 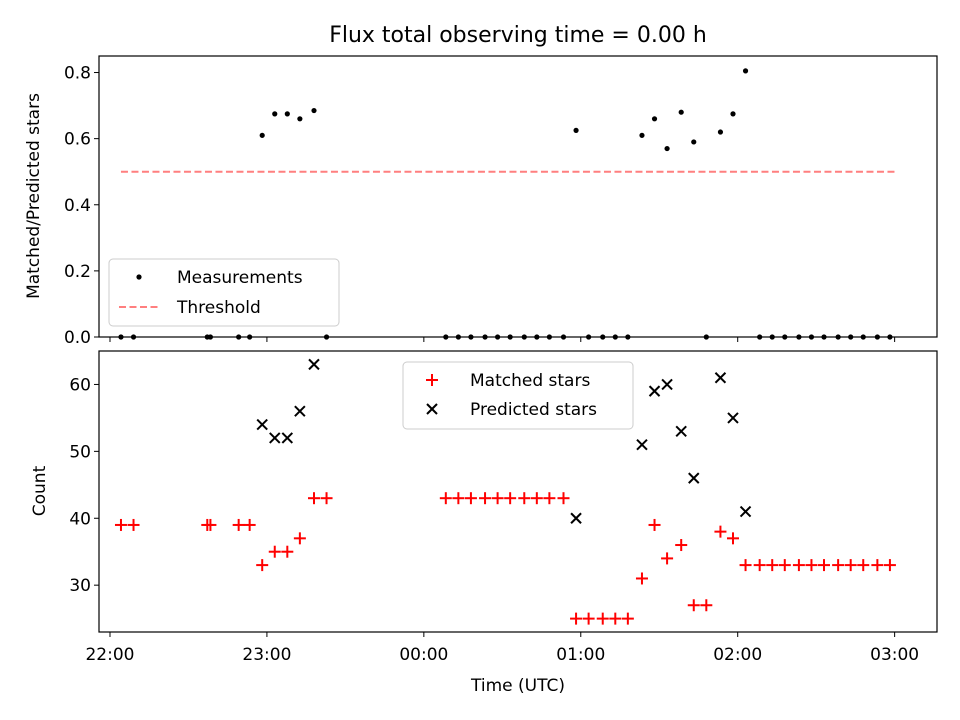 I want to click on x-tick-label: 22:00, so click(x=109, y=655).